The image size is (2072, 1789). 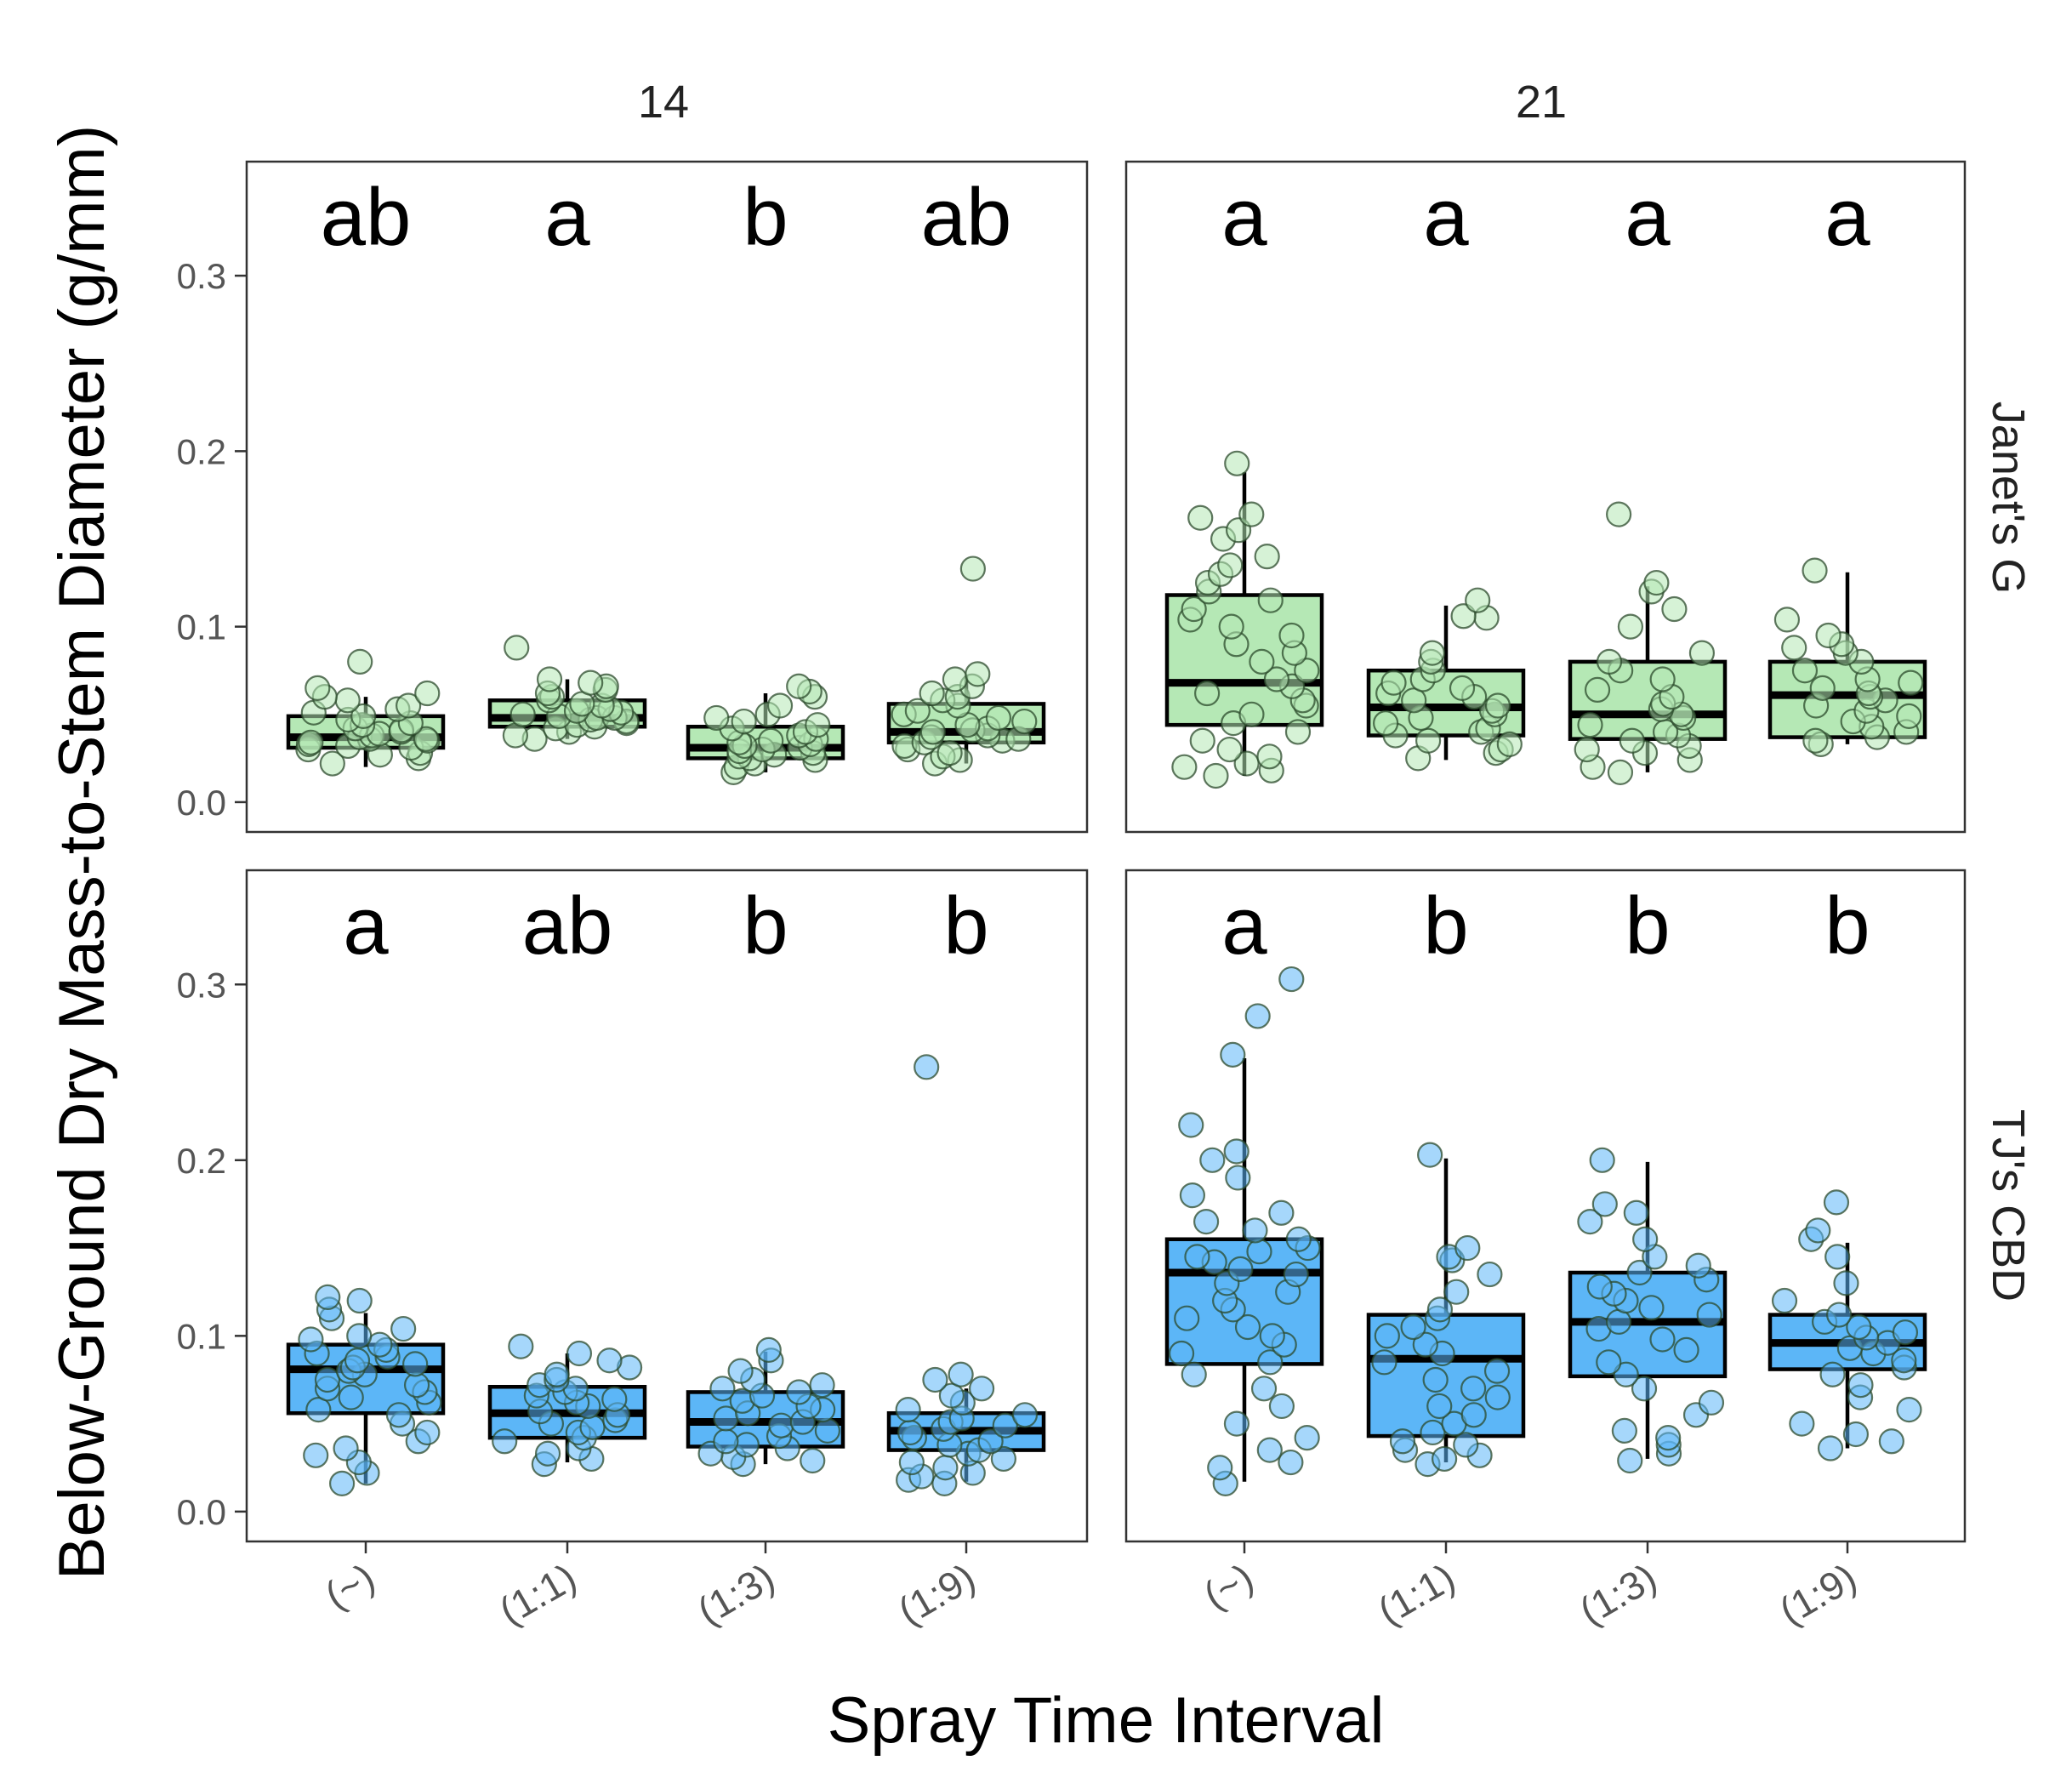 I want to click on y-tick-label: 0.2, so click(x=201, y=1161).